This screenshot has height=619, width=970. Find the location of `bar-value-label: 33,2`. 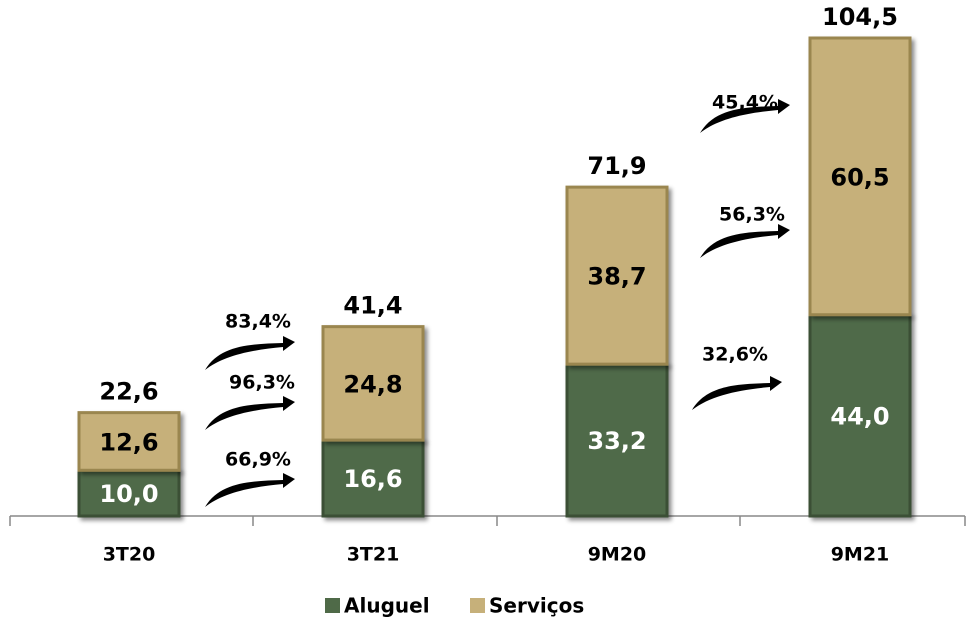

bar-value-label: 33,2 is located at coordinates (616, 441).